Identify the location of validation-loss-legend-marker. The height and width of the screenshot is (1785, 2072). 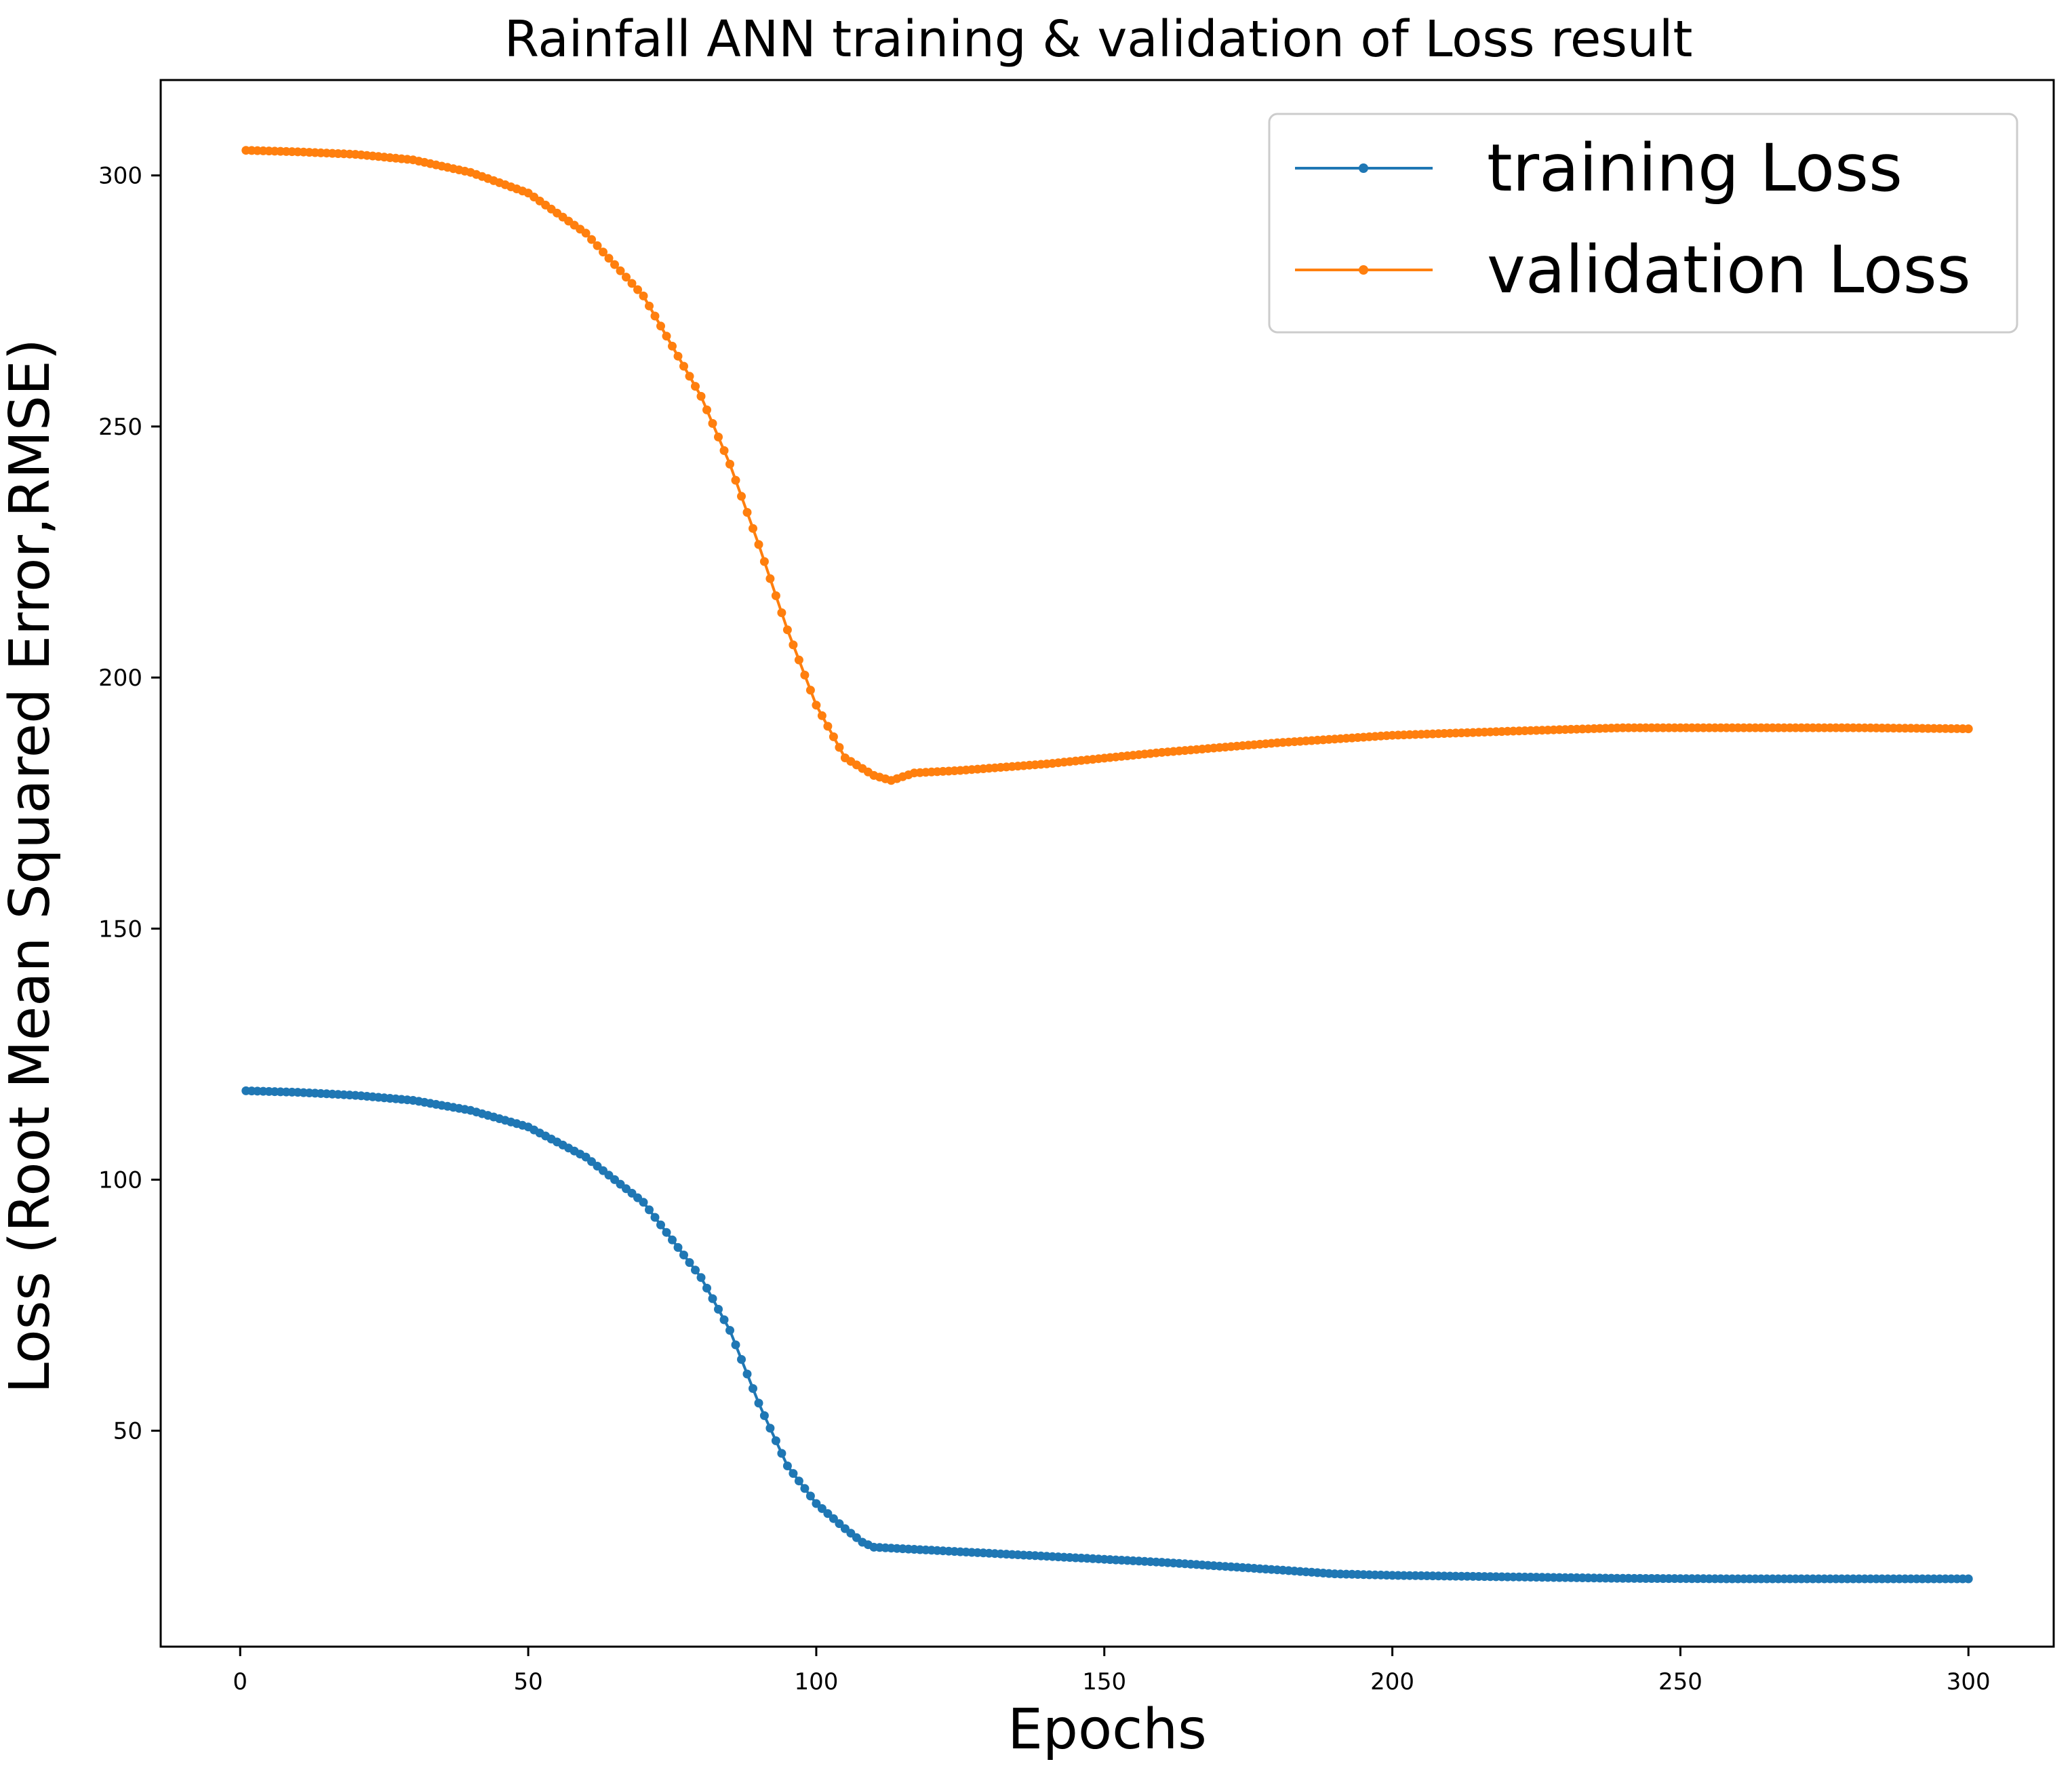
(1363, 270).